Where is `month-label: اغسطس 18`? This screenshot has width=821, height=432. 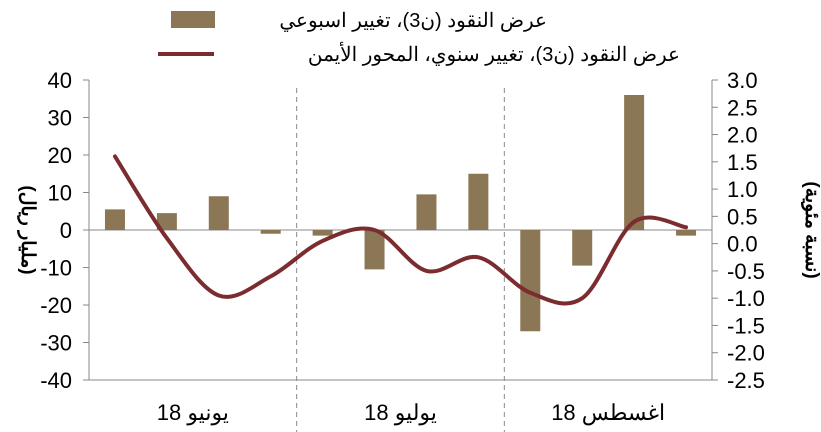
month-label: اغسطس 18 is located at coordinates (608, 413).